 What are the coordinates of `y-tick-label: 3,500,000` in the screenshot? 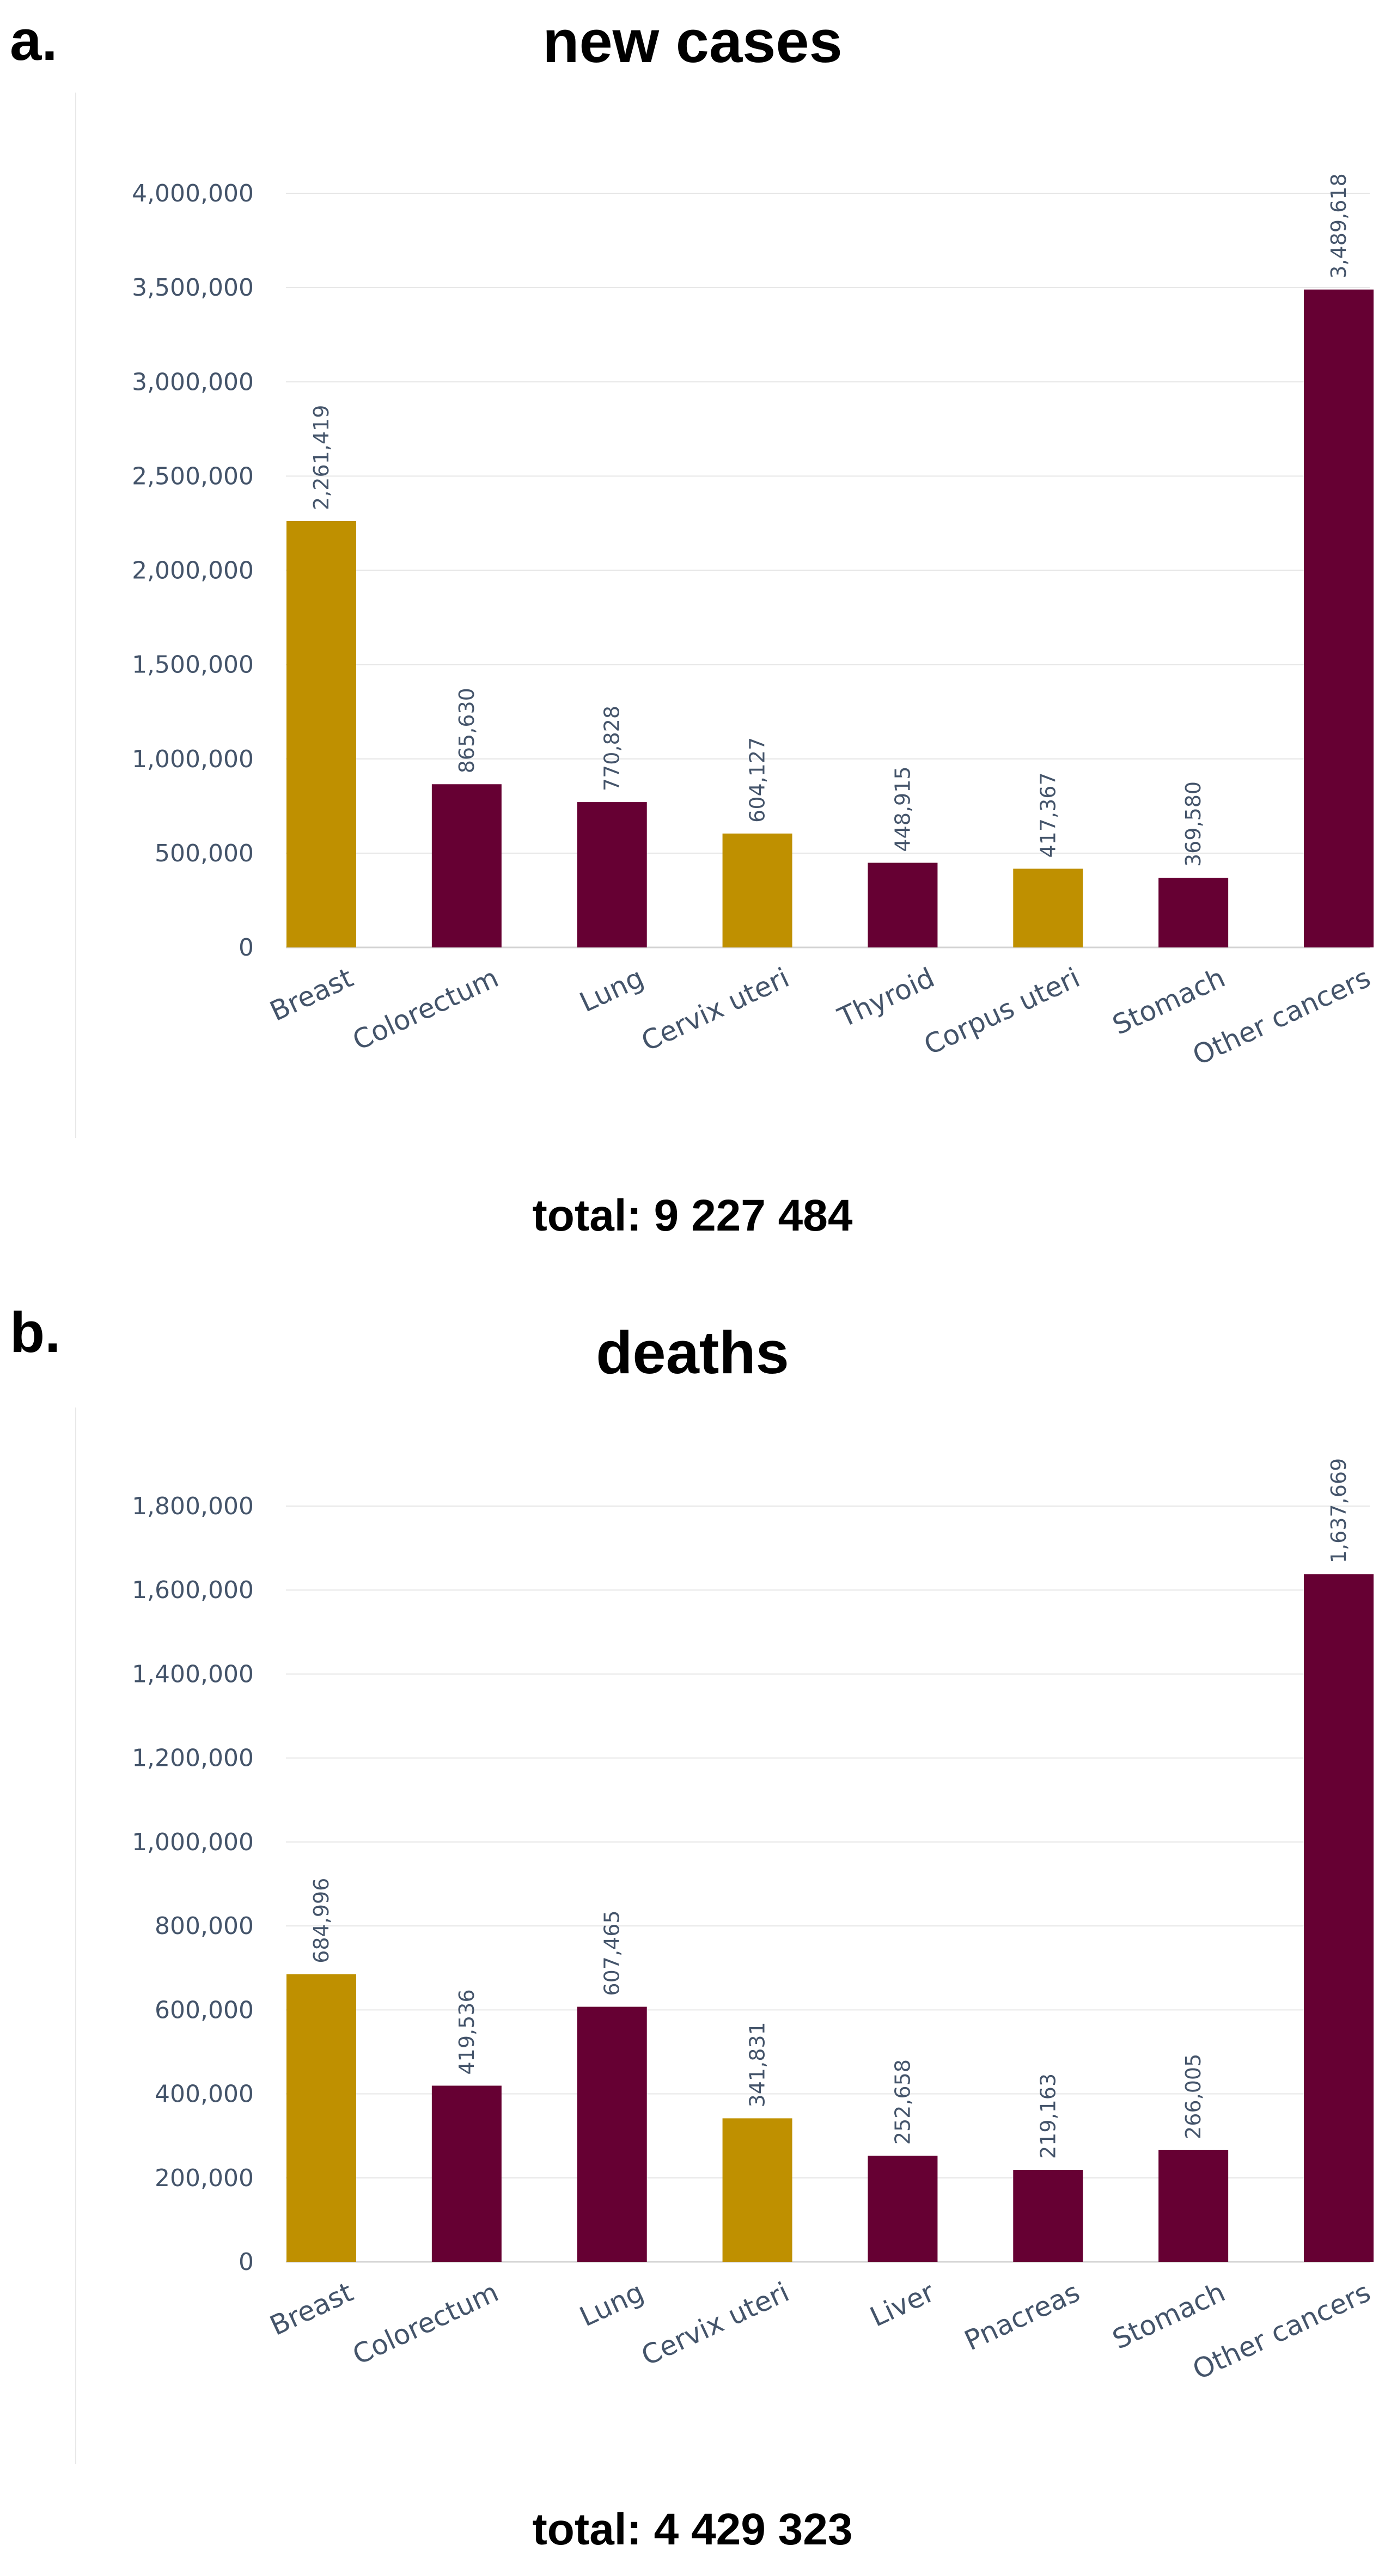 It's located at (193, 288).